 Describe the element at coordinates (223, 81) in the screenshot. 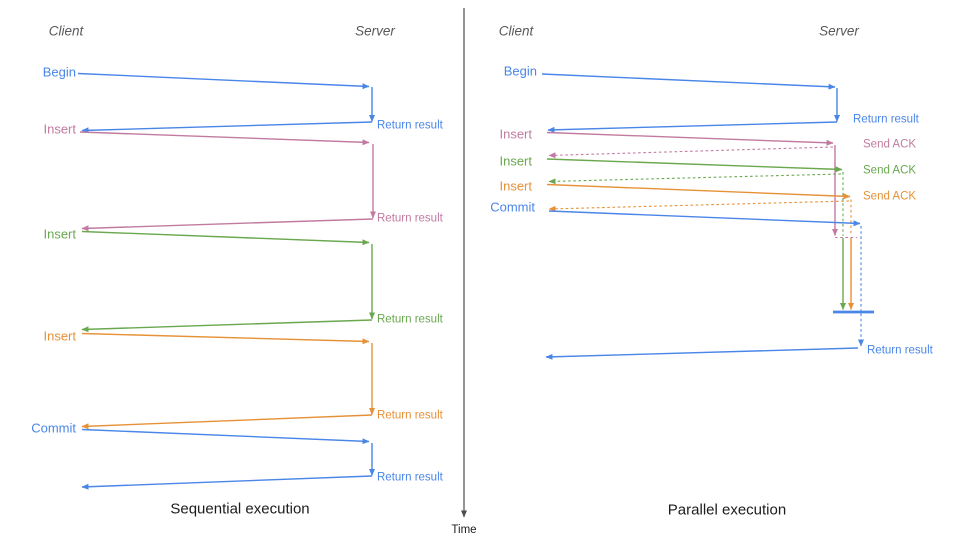

I see `seq-begin-request-line` at that location.